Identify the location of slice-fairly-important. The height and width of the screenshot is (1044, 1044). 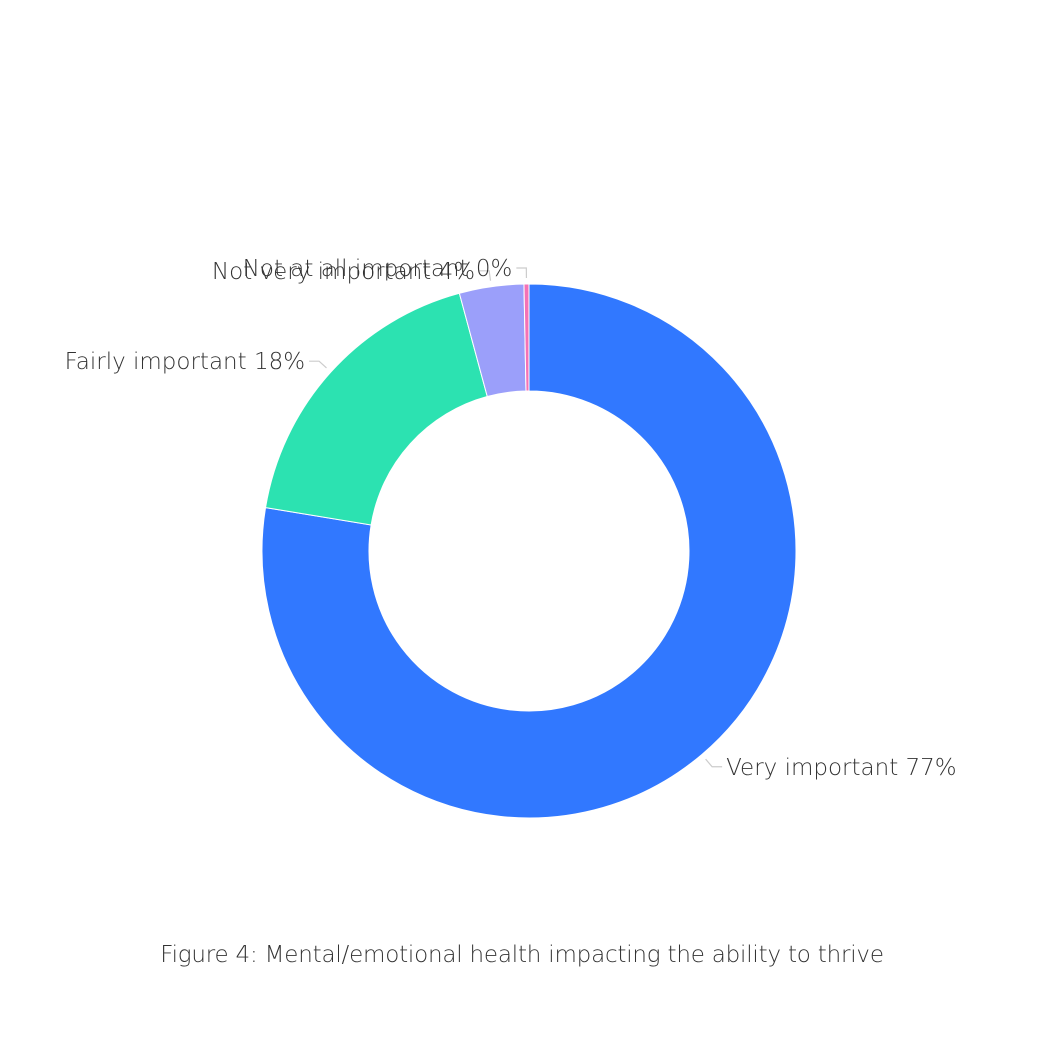
(376, 409).